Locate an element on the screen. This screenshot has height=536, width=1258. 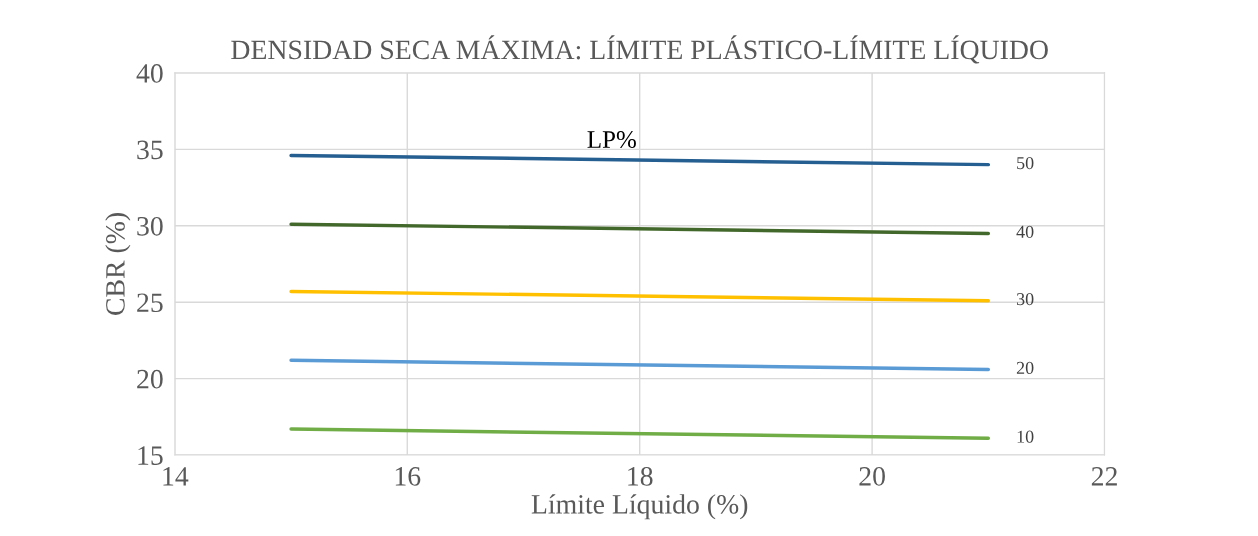
y-tick-label: 40 is located at coordinates (149, 73).